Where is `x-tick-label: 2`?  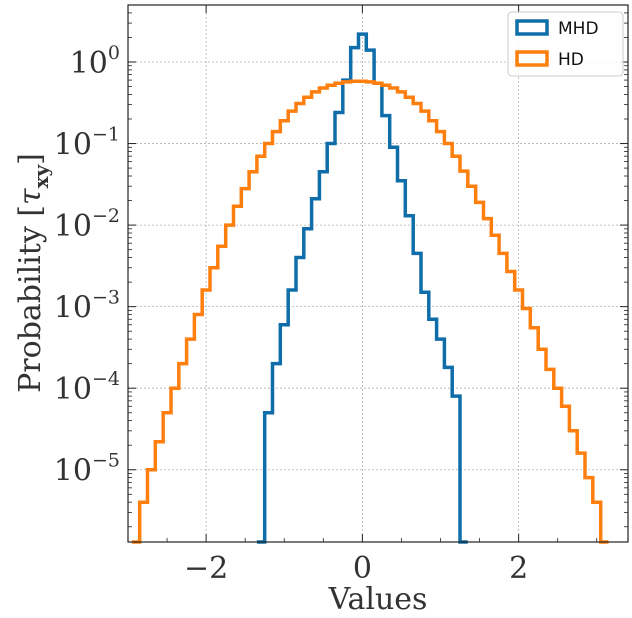
x-tick-label: 2 is located at coordinates (518, 568).